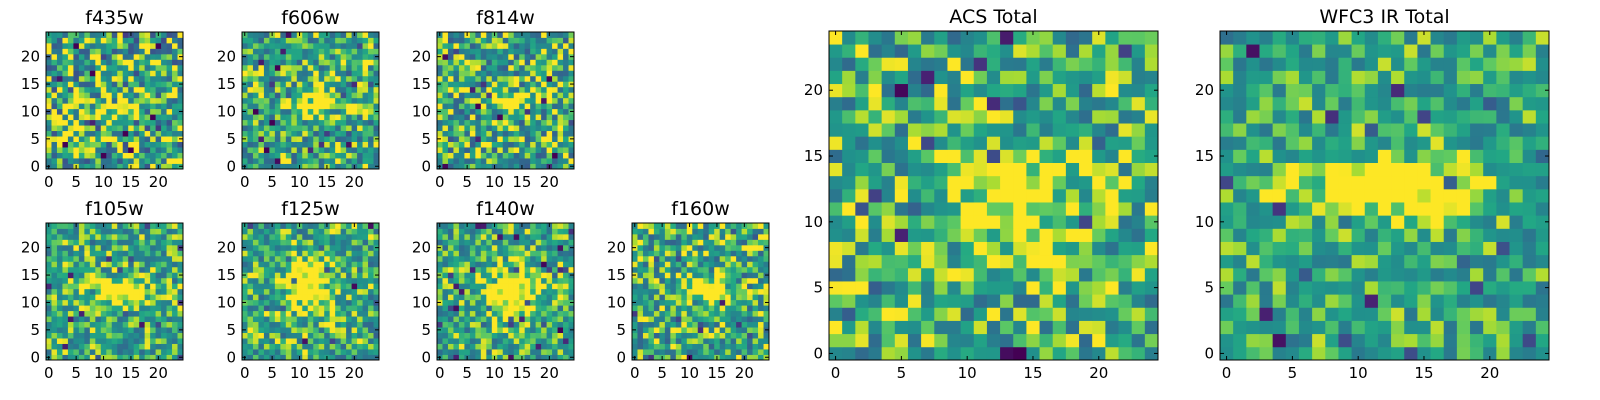  I want to click on x-tick-label: 15, so click(130, 373).